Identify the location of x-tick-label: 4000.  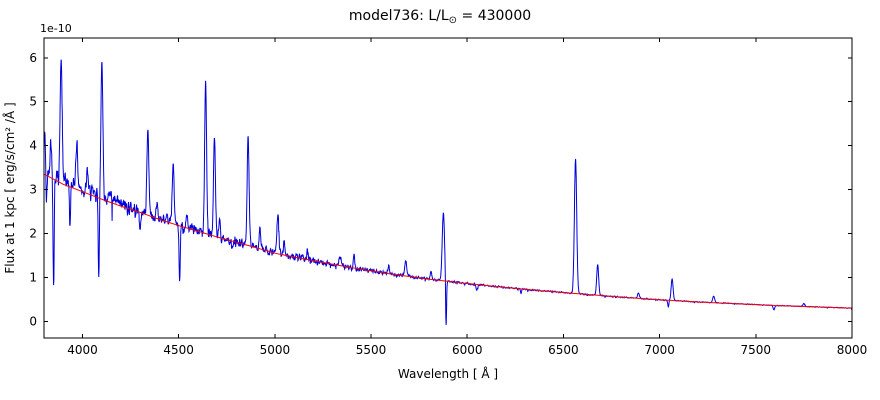
(82, 350).